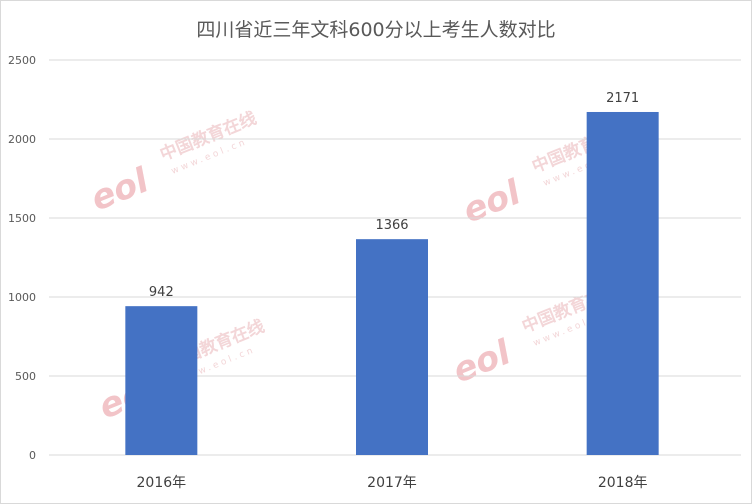 The width and height of the screenshot is (752, 504). What do you see at coordinates (391, 225) in the screenshot?
I see `data-label-2: 1366` at bounding box center [391, 225].